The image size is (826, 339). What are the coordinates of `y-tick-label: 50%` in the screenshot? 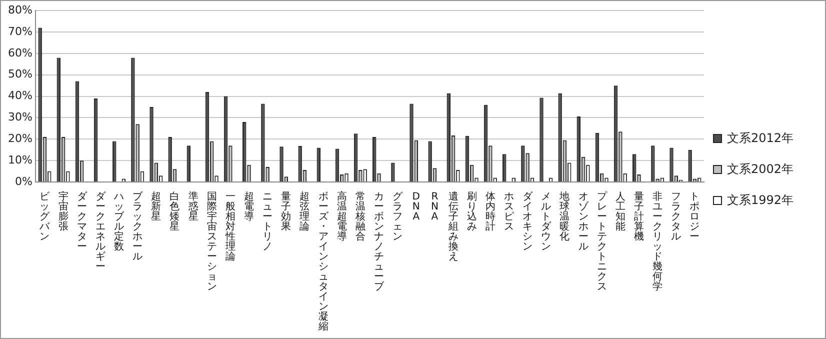 It's located at (20, 74).